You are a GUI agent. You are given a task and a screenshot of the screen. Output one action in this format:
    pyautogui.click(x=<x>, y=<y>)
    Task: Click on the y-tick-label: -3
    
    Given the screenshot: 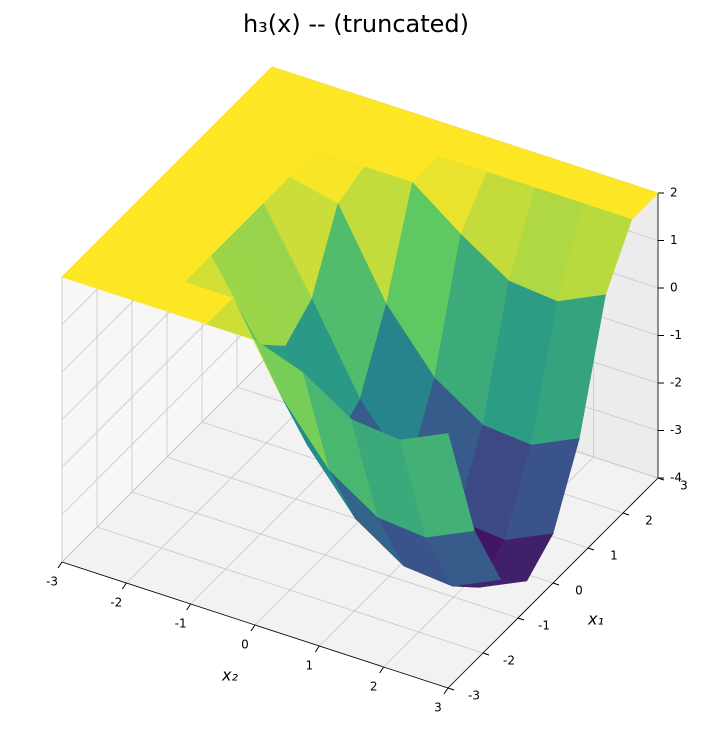 What is the action you would take?
    pyautogui.click(x=474, y=696)
    